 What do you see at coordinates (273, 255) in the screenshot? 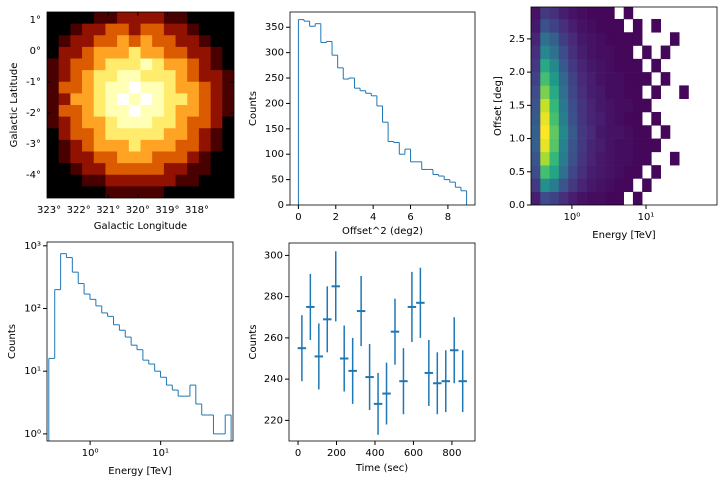
I see `y-tick-label: 300` at bounding box center [273, 255].